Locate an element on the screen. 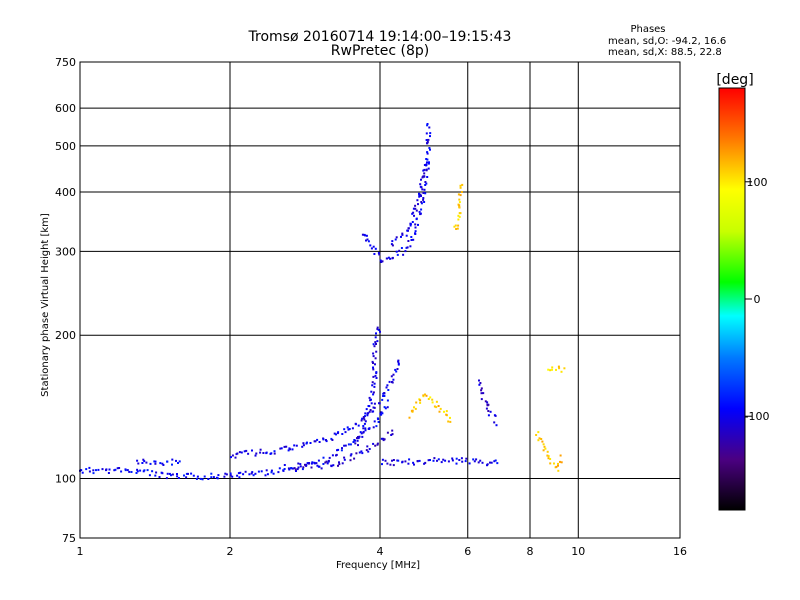 Image resolution: width=800 pixels, height=600 pixels. y-tick-label: 750 is located at coordinates (65, 62).